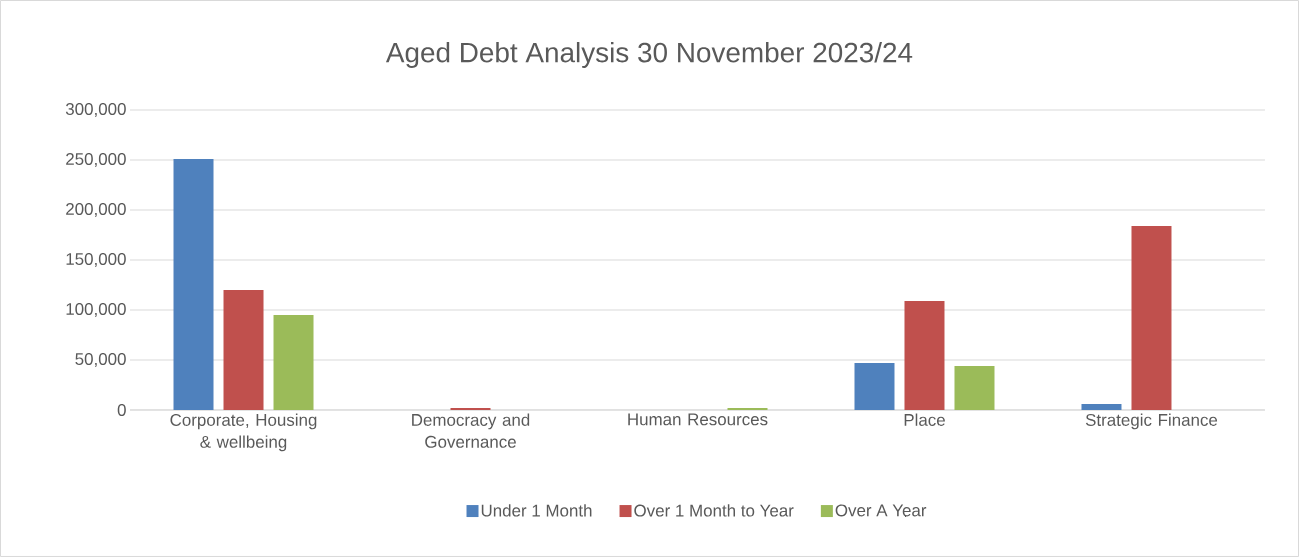  I want to click on legend-label: Over 1 Month to Year, so click(714, 510).